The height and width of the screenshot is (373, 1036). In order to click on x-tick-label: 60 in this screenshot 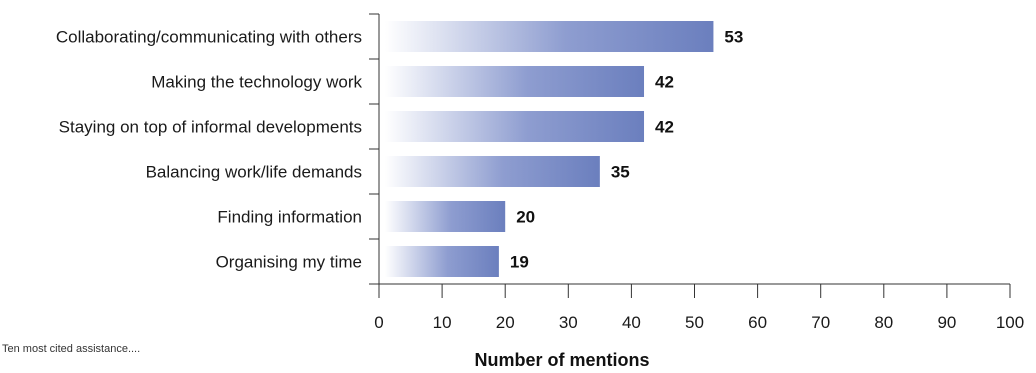, I will do `click(757, 322)`.